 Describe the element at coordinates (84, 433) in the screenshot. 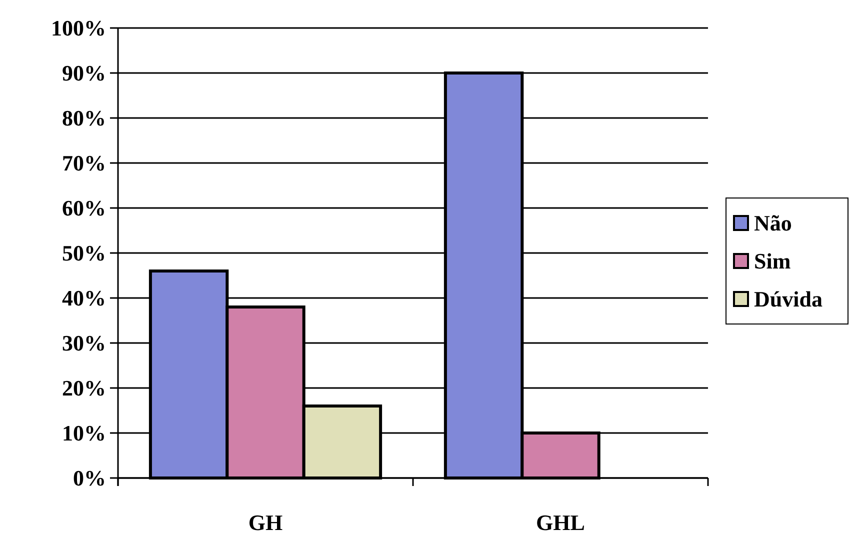

I see `y-tick-label: 10%` at that location.